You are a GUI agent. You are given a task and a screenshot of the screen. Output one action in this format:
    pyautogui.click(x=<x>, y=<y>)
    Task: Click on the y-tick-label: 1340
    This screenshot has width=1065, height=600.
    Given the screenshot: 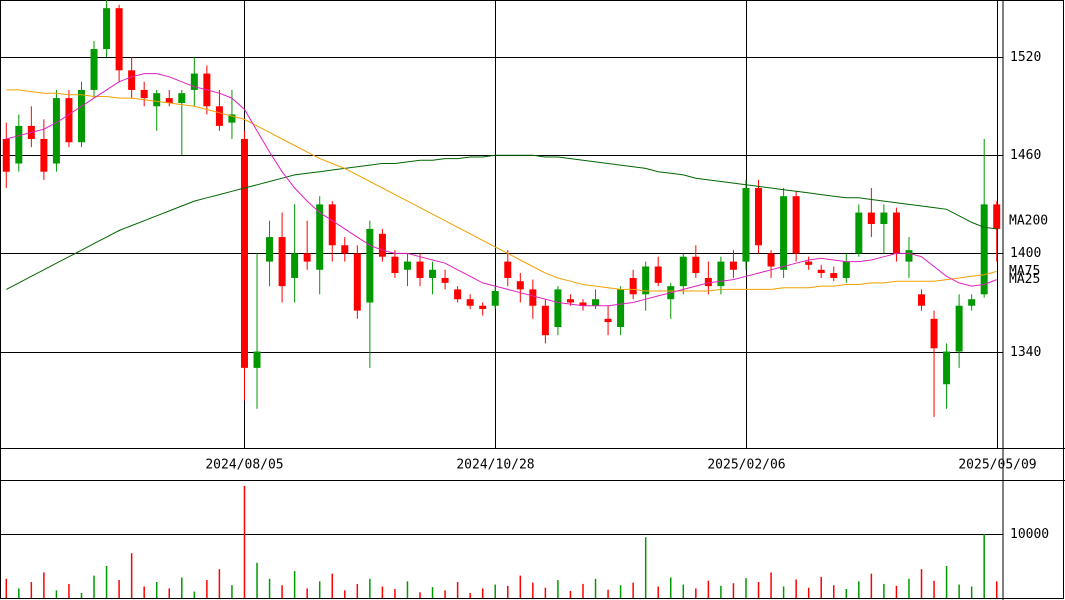 What is the action you would take?
    pyautogui.click(x=1025, y=352)
    